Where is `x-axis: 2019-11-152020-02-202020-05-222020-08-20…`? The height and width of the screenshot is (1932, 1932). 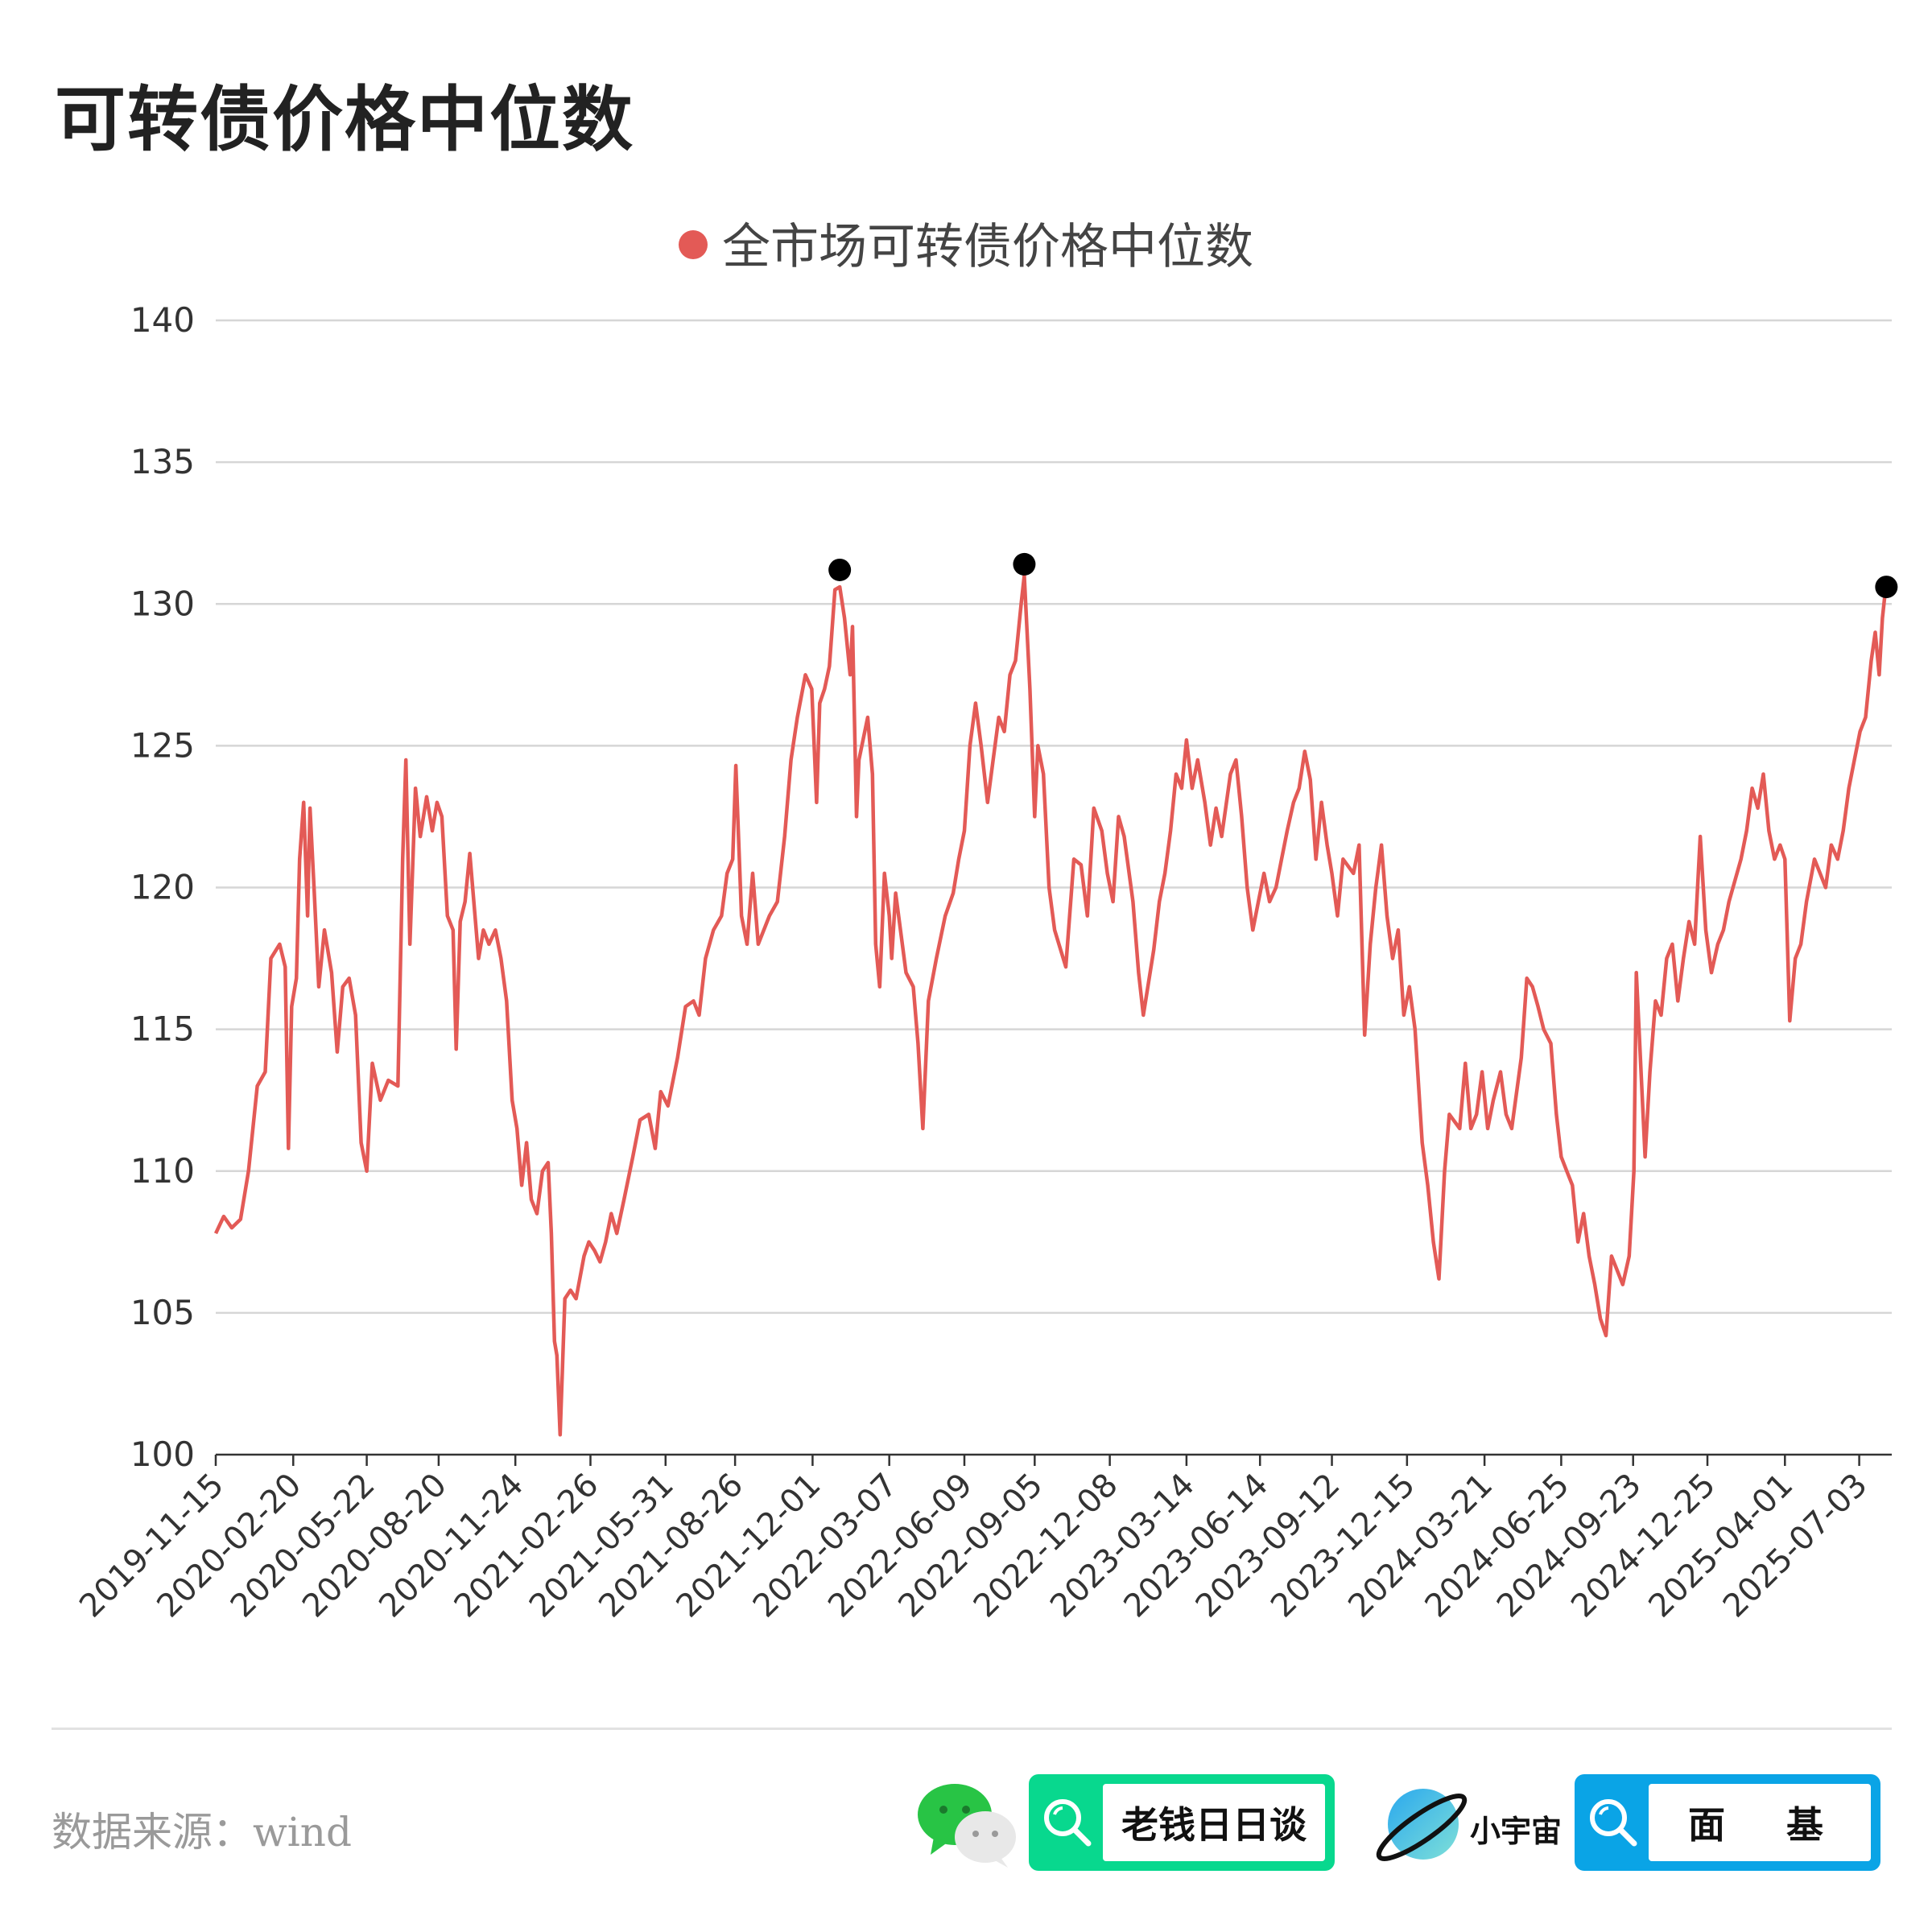 x-axis: 2019-11-152020-02-202020-05-222020-08-20… is located at coordinates (982, 1538).